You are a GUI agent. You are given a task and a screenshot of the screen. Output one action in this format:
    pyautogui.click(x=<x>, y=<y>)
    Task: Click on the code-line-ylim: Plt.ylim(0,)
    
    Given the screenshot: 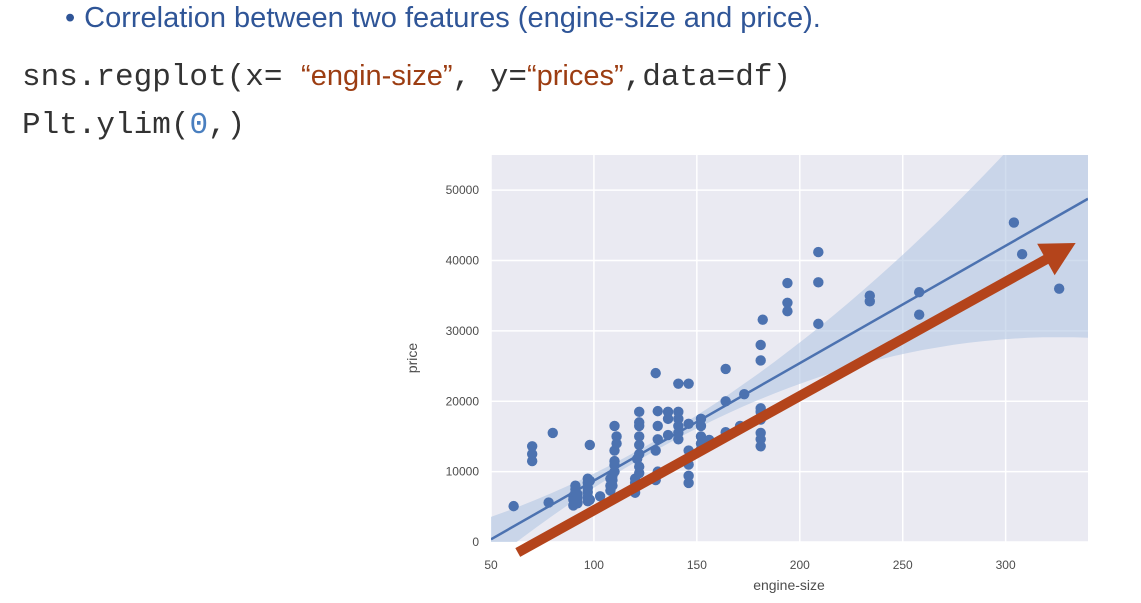 What is the action you would take?
    pyautogui.click(x=133, y=125)
    